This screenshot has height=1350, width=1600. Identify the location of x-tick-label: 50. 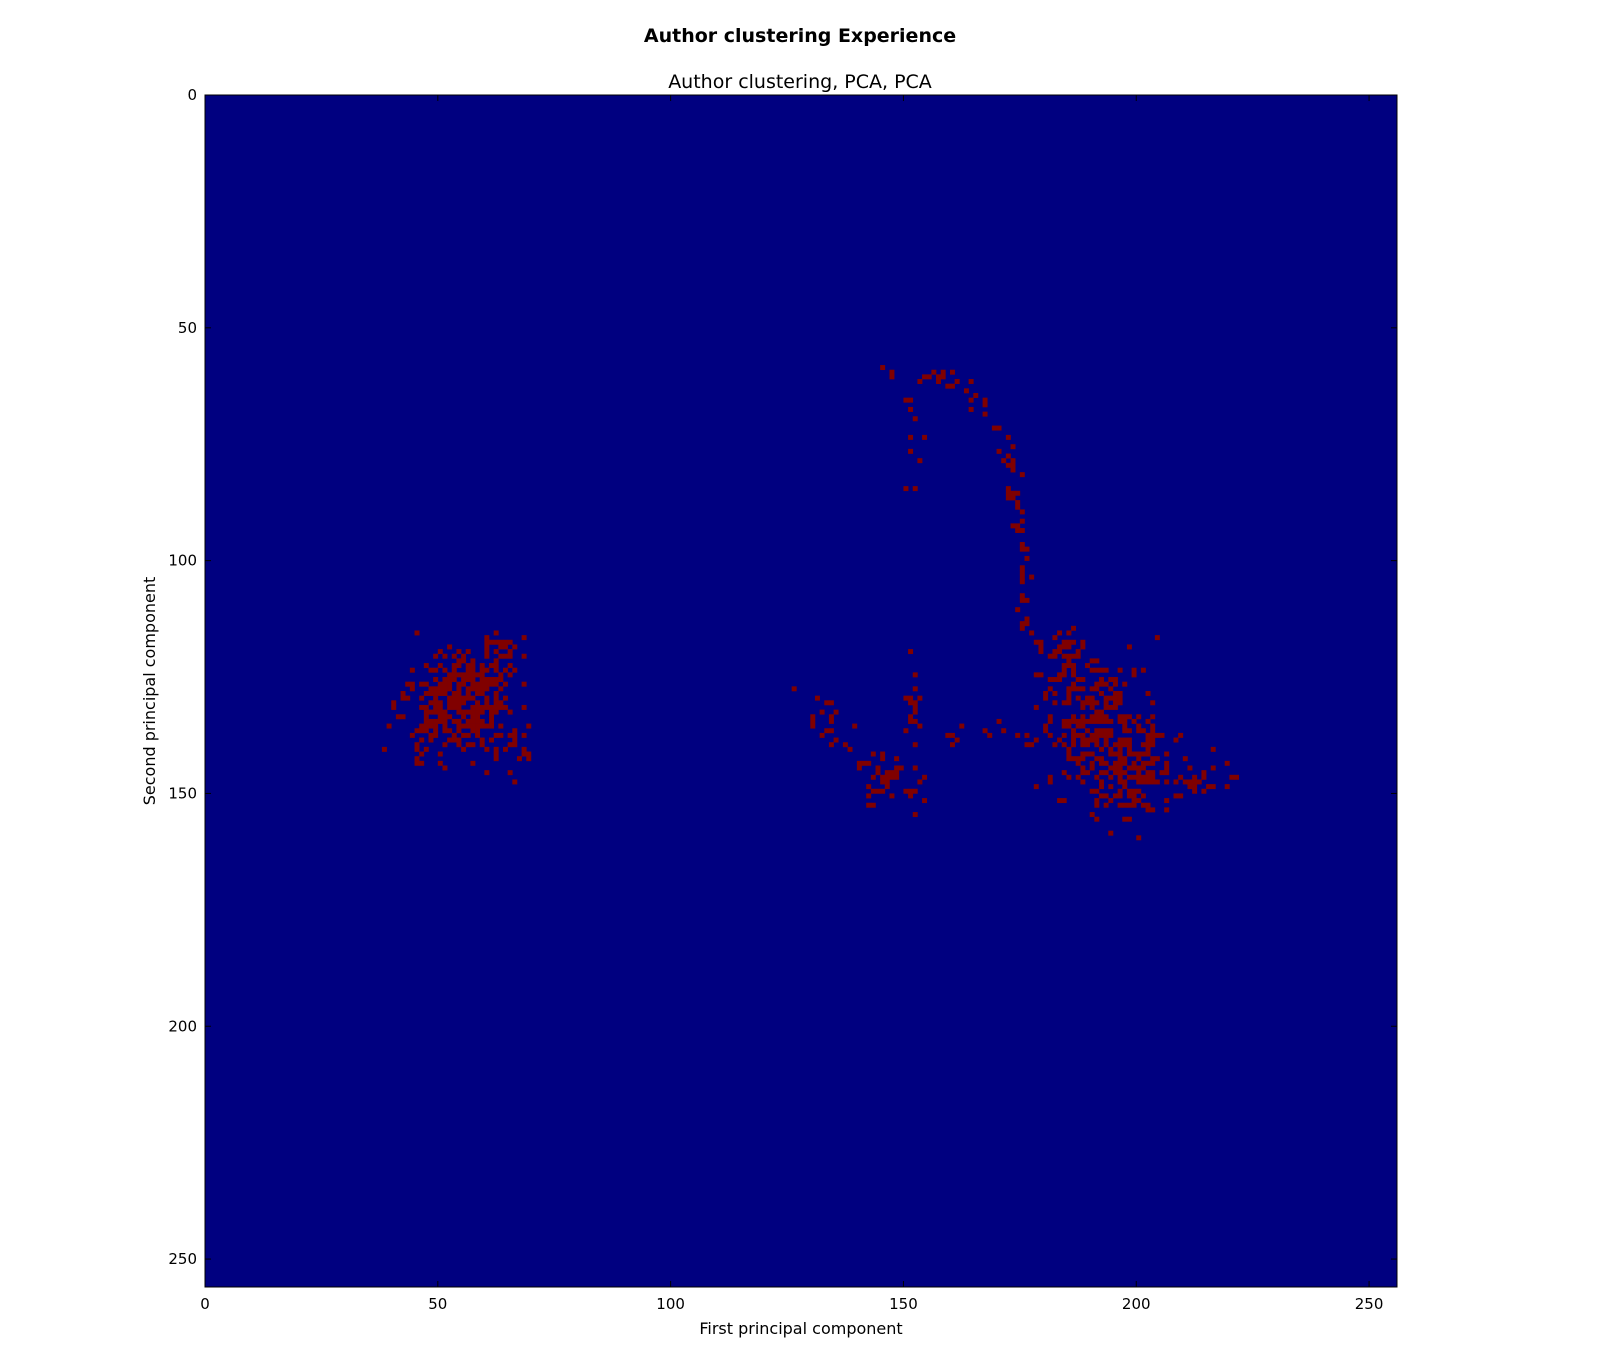
(437, 1304).